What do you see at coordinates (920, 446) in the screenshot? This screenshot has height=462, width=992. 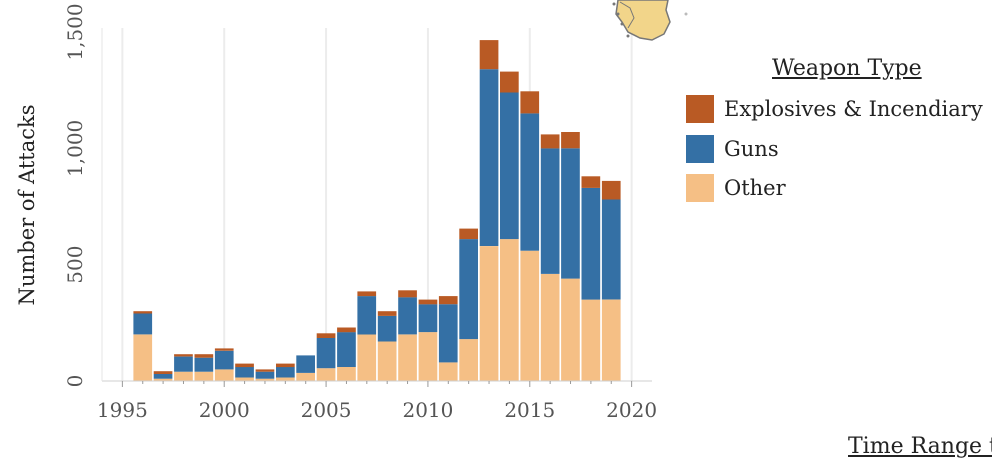 I see `time-range-link: Time Range to` at bounding box center [920, 446].